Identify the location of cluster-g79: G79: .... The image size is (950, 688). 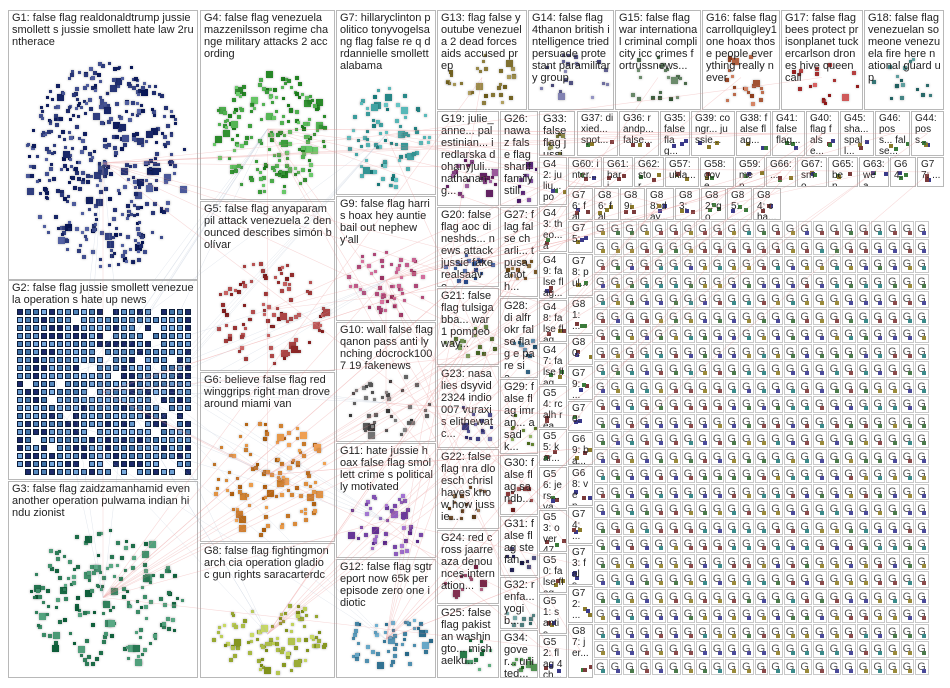
(580, 383).